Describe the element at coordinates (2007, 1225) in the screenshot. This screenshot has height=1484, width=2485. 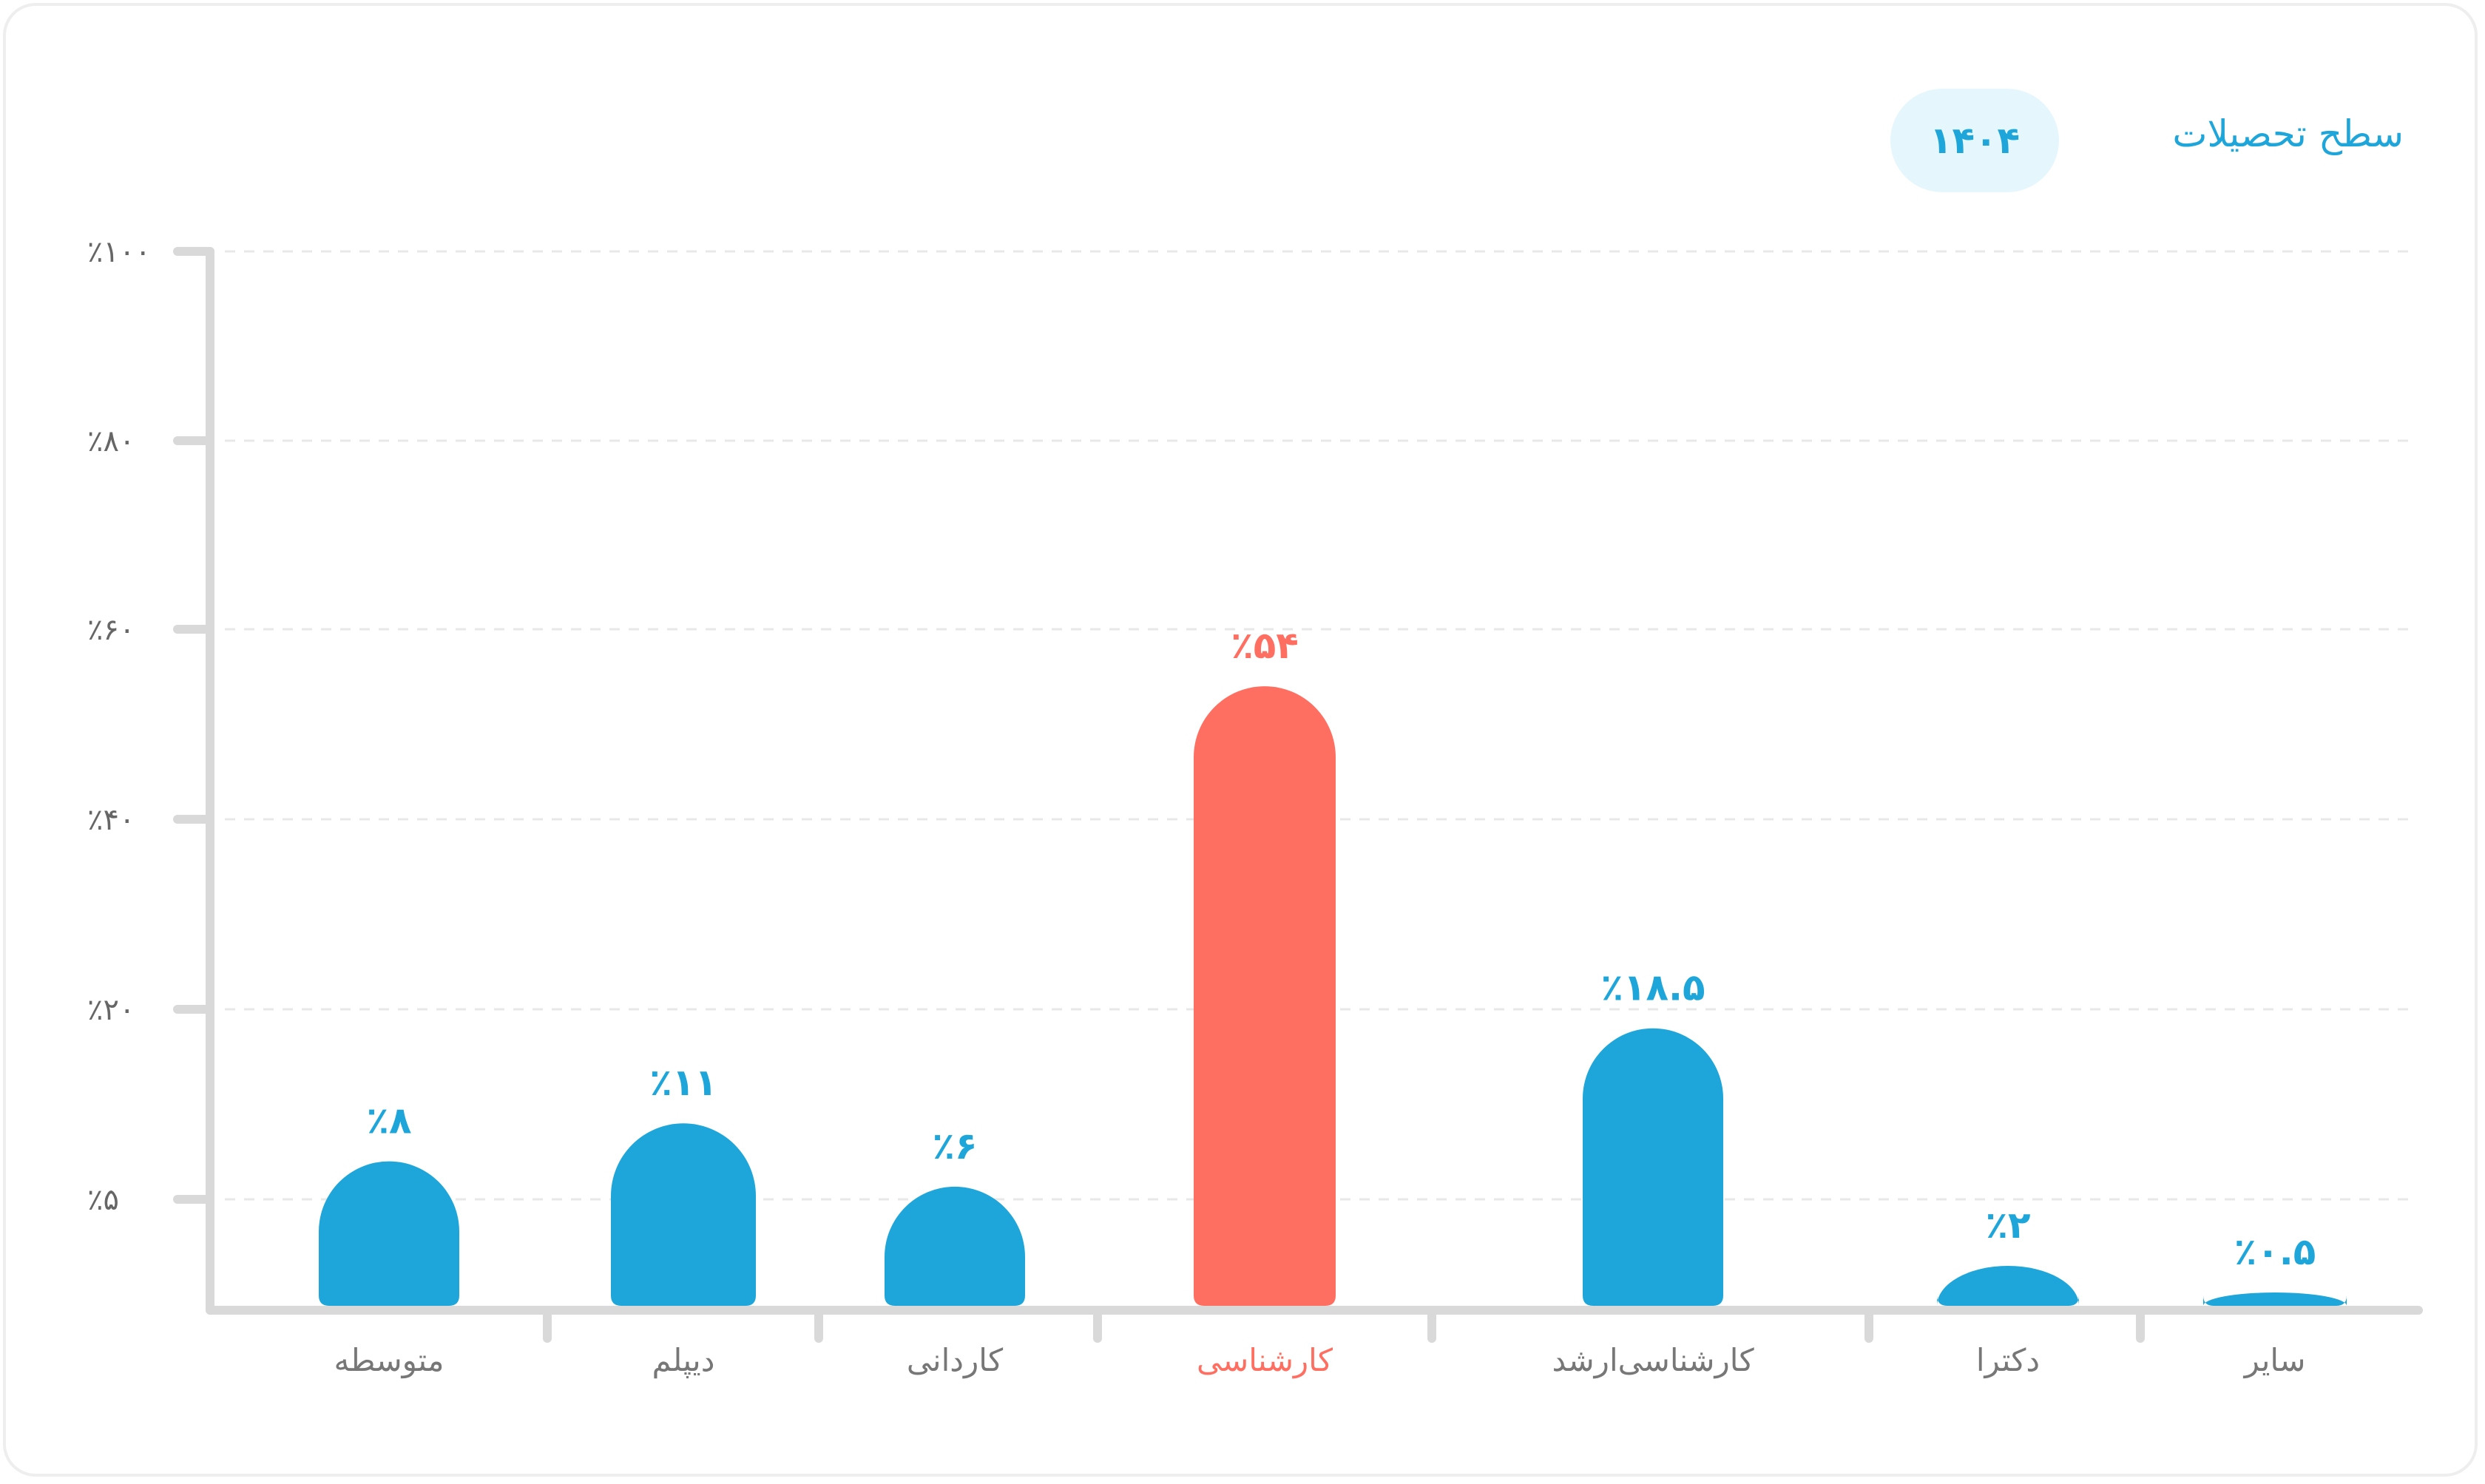
I see `value-label: ٪۲` at that location.